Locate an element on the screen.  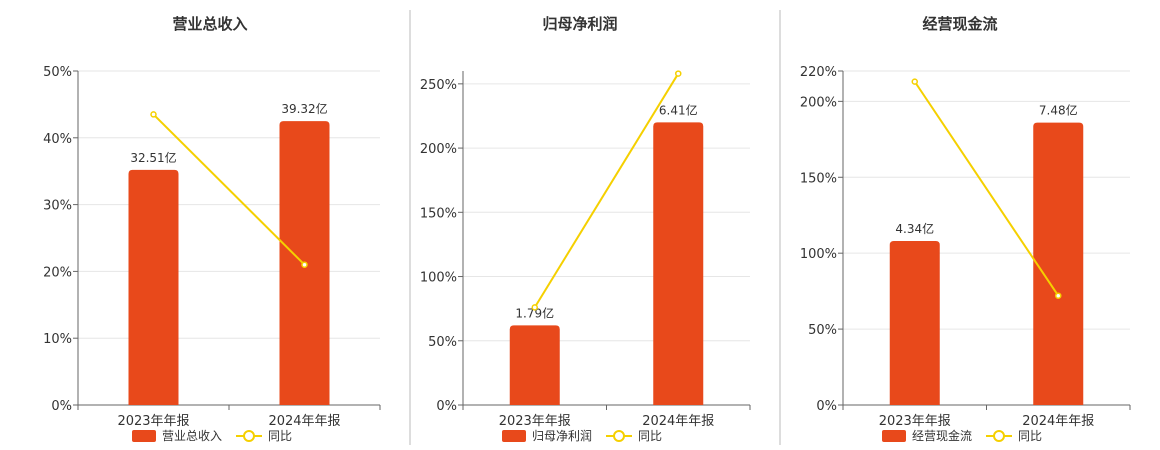
legend-bar-label: 营业总收入 is located at coordinates (192, 436).